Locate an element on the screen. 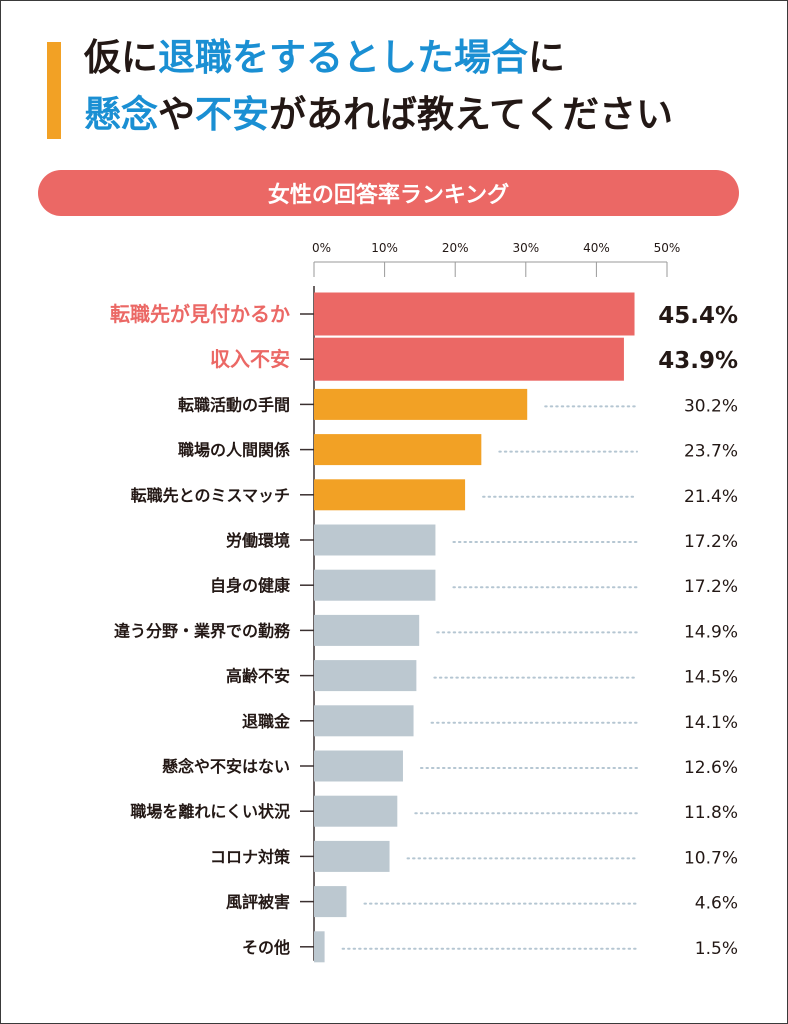 The height and width of the screenshot is (1024, 788). value-label: 21.4% is located at coordinates (711, 497).